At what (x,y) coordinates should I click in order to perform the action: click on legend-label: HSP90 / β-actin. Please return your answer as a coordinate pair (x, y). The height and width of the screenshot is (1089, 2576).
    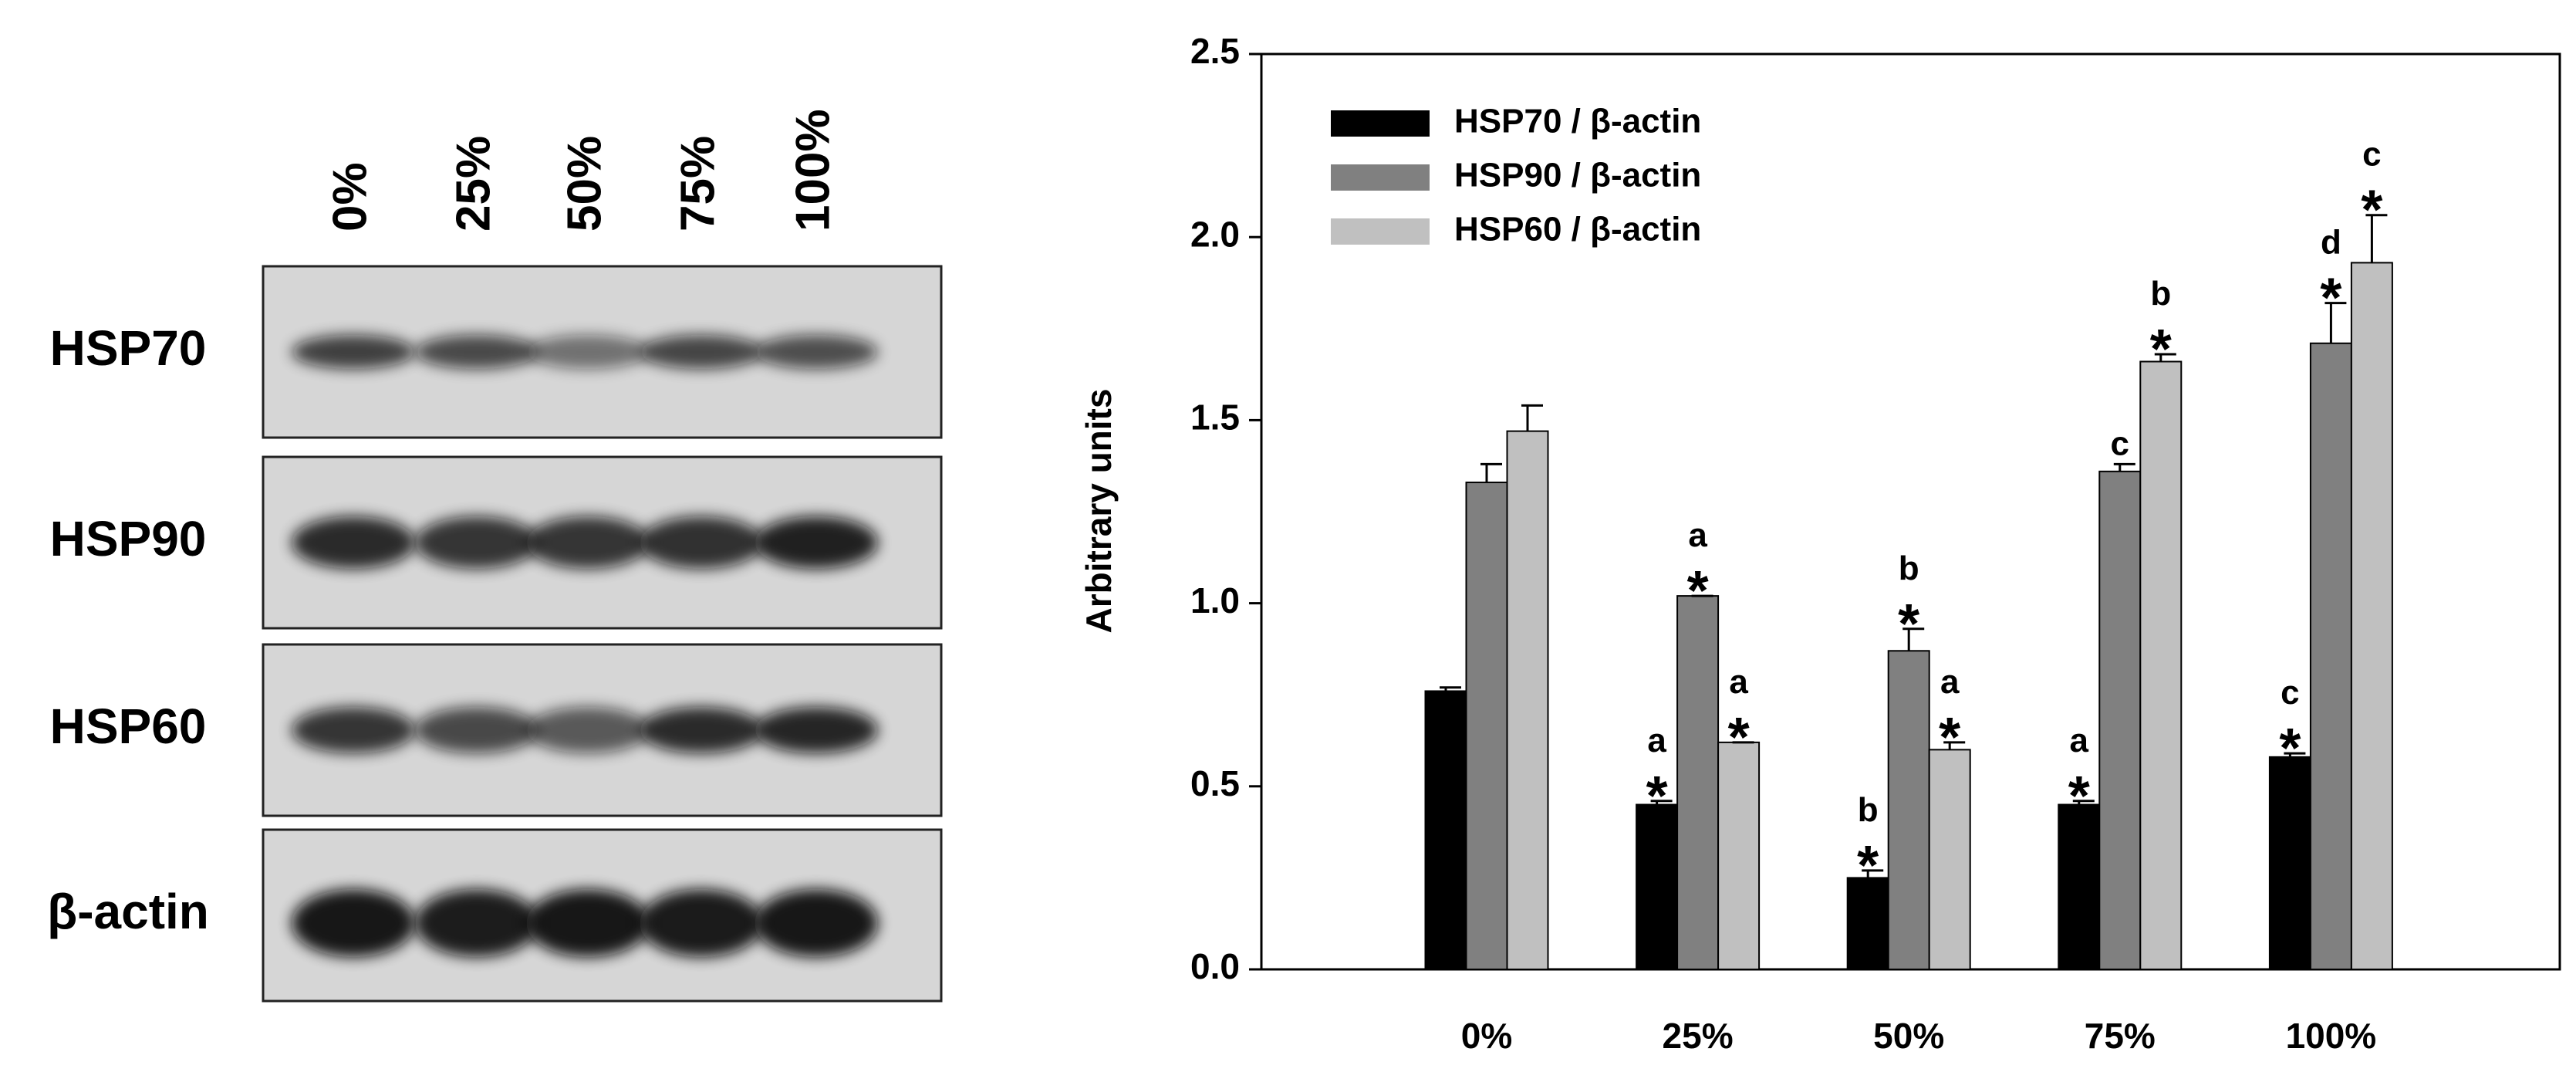
    Looking at the image, I should click on (1578, 175).